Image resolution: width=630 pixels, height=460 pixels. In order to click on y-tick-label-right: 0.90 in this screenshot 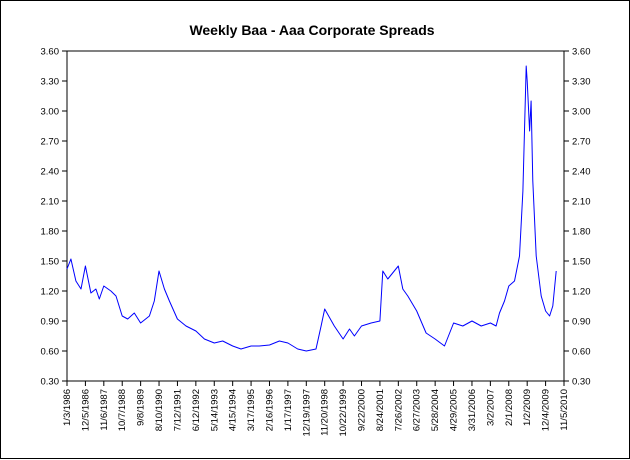, I will do `click(581, 322)`.